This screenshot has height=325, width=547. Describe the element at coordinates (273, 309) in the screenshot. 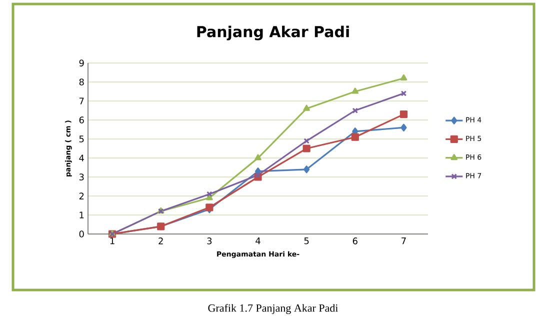

I see `text: Grafik 1.7 Panjang Akar Padi` at that location.